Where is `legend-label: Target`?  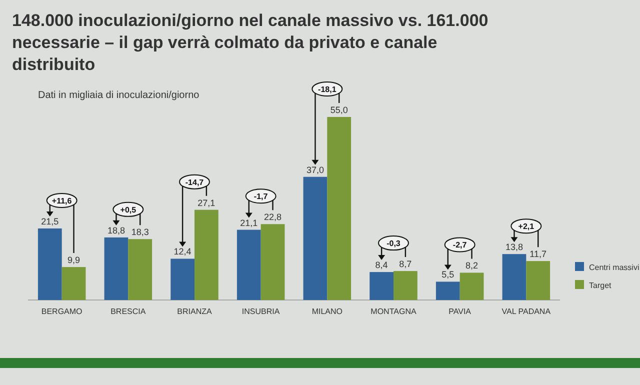 legend-label: Target is located at coordinates (600, 285).